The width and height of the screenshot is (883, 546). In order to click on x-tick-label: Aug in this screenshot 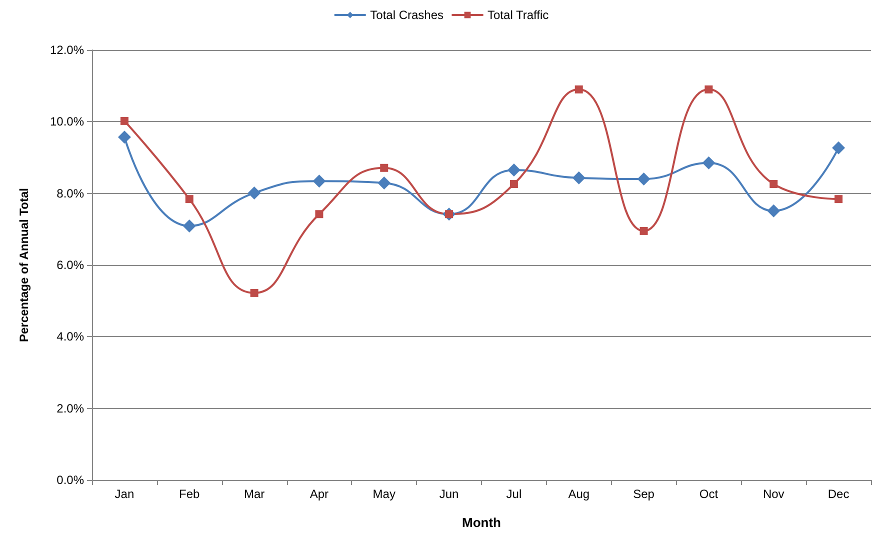, I will do `click(579, 494)`.